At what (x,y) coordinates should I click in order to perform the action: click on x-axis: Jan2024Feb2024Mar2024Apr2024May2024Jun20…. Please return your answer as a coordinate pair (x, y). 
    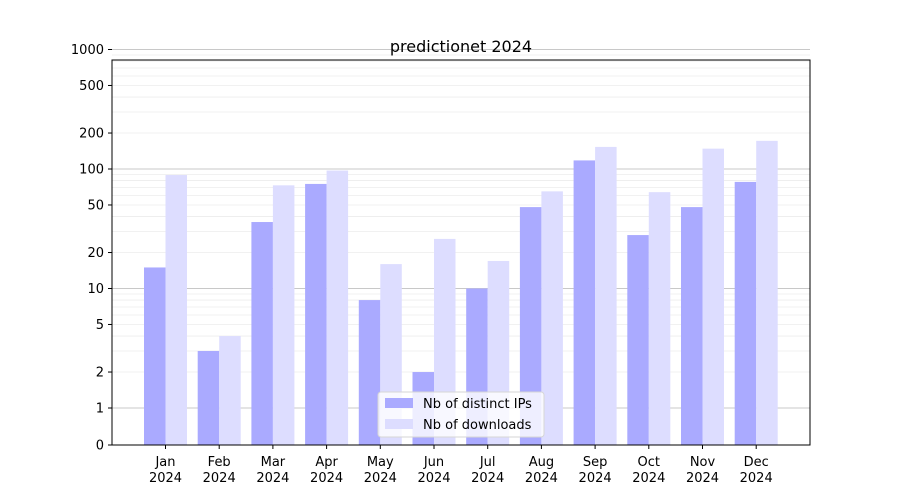
    Looking at the image, I should click on (461, 465).